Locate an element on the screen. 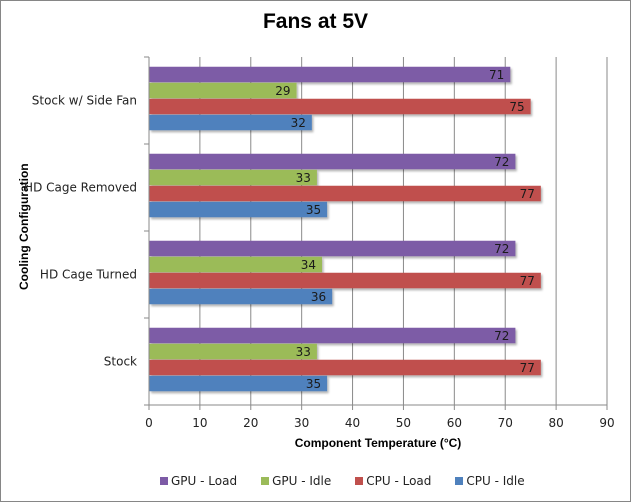 The width and height of the screenshot is (631, 502). data-label: 29 is located at coordinates (282, 91).